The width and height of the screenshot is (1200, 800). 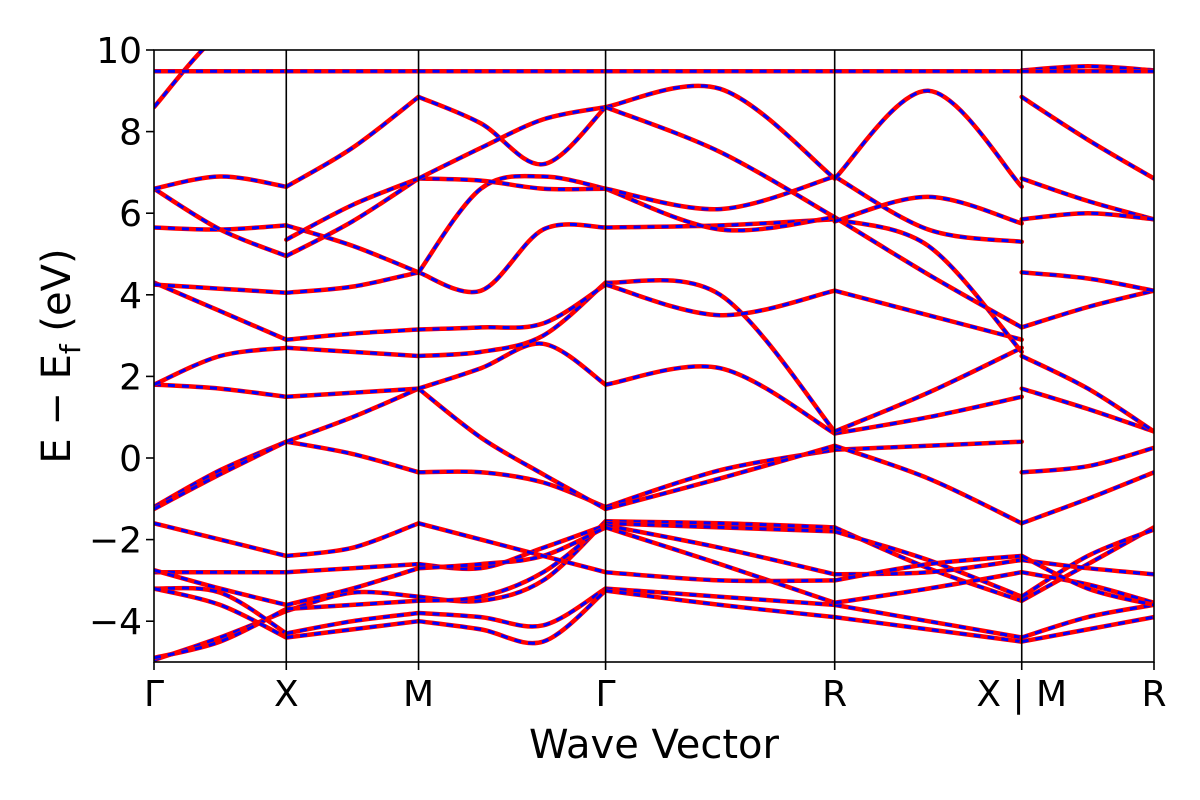 I want to click on y-axis-label-subscript: f, so click(x=70, y=348).